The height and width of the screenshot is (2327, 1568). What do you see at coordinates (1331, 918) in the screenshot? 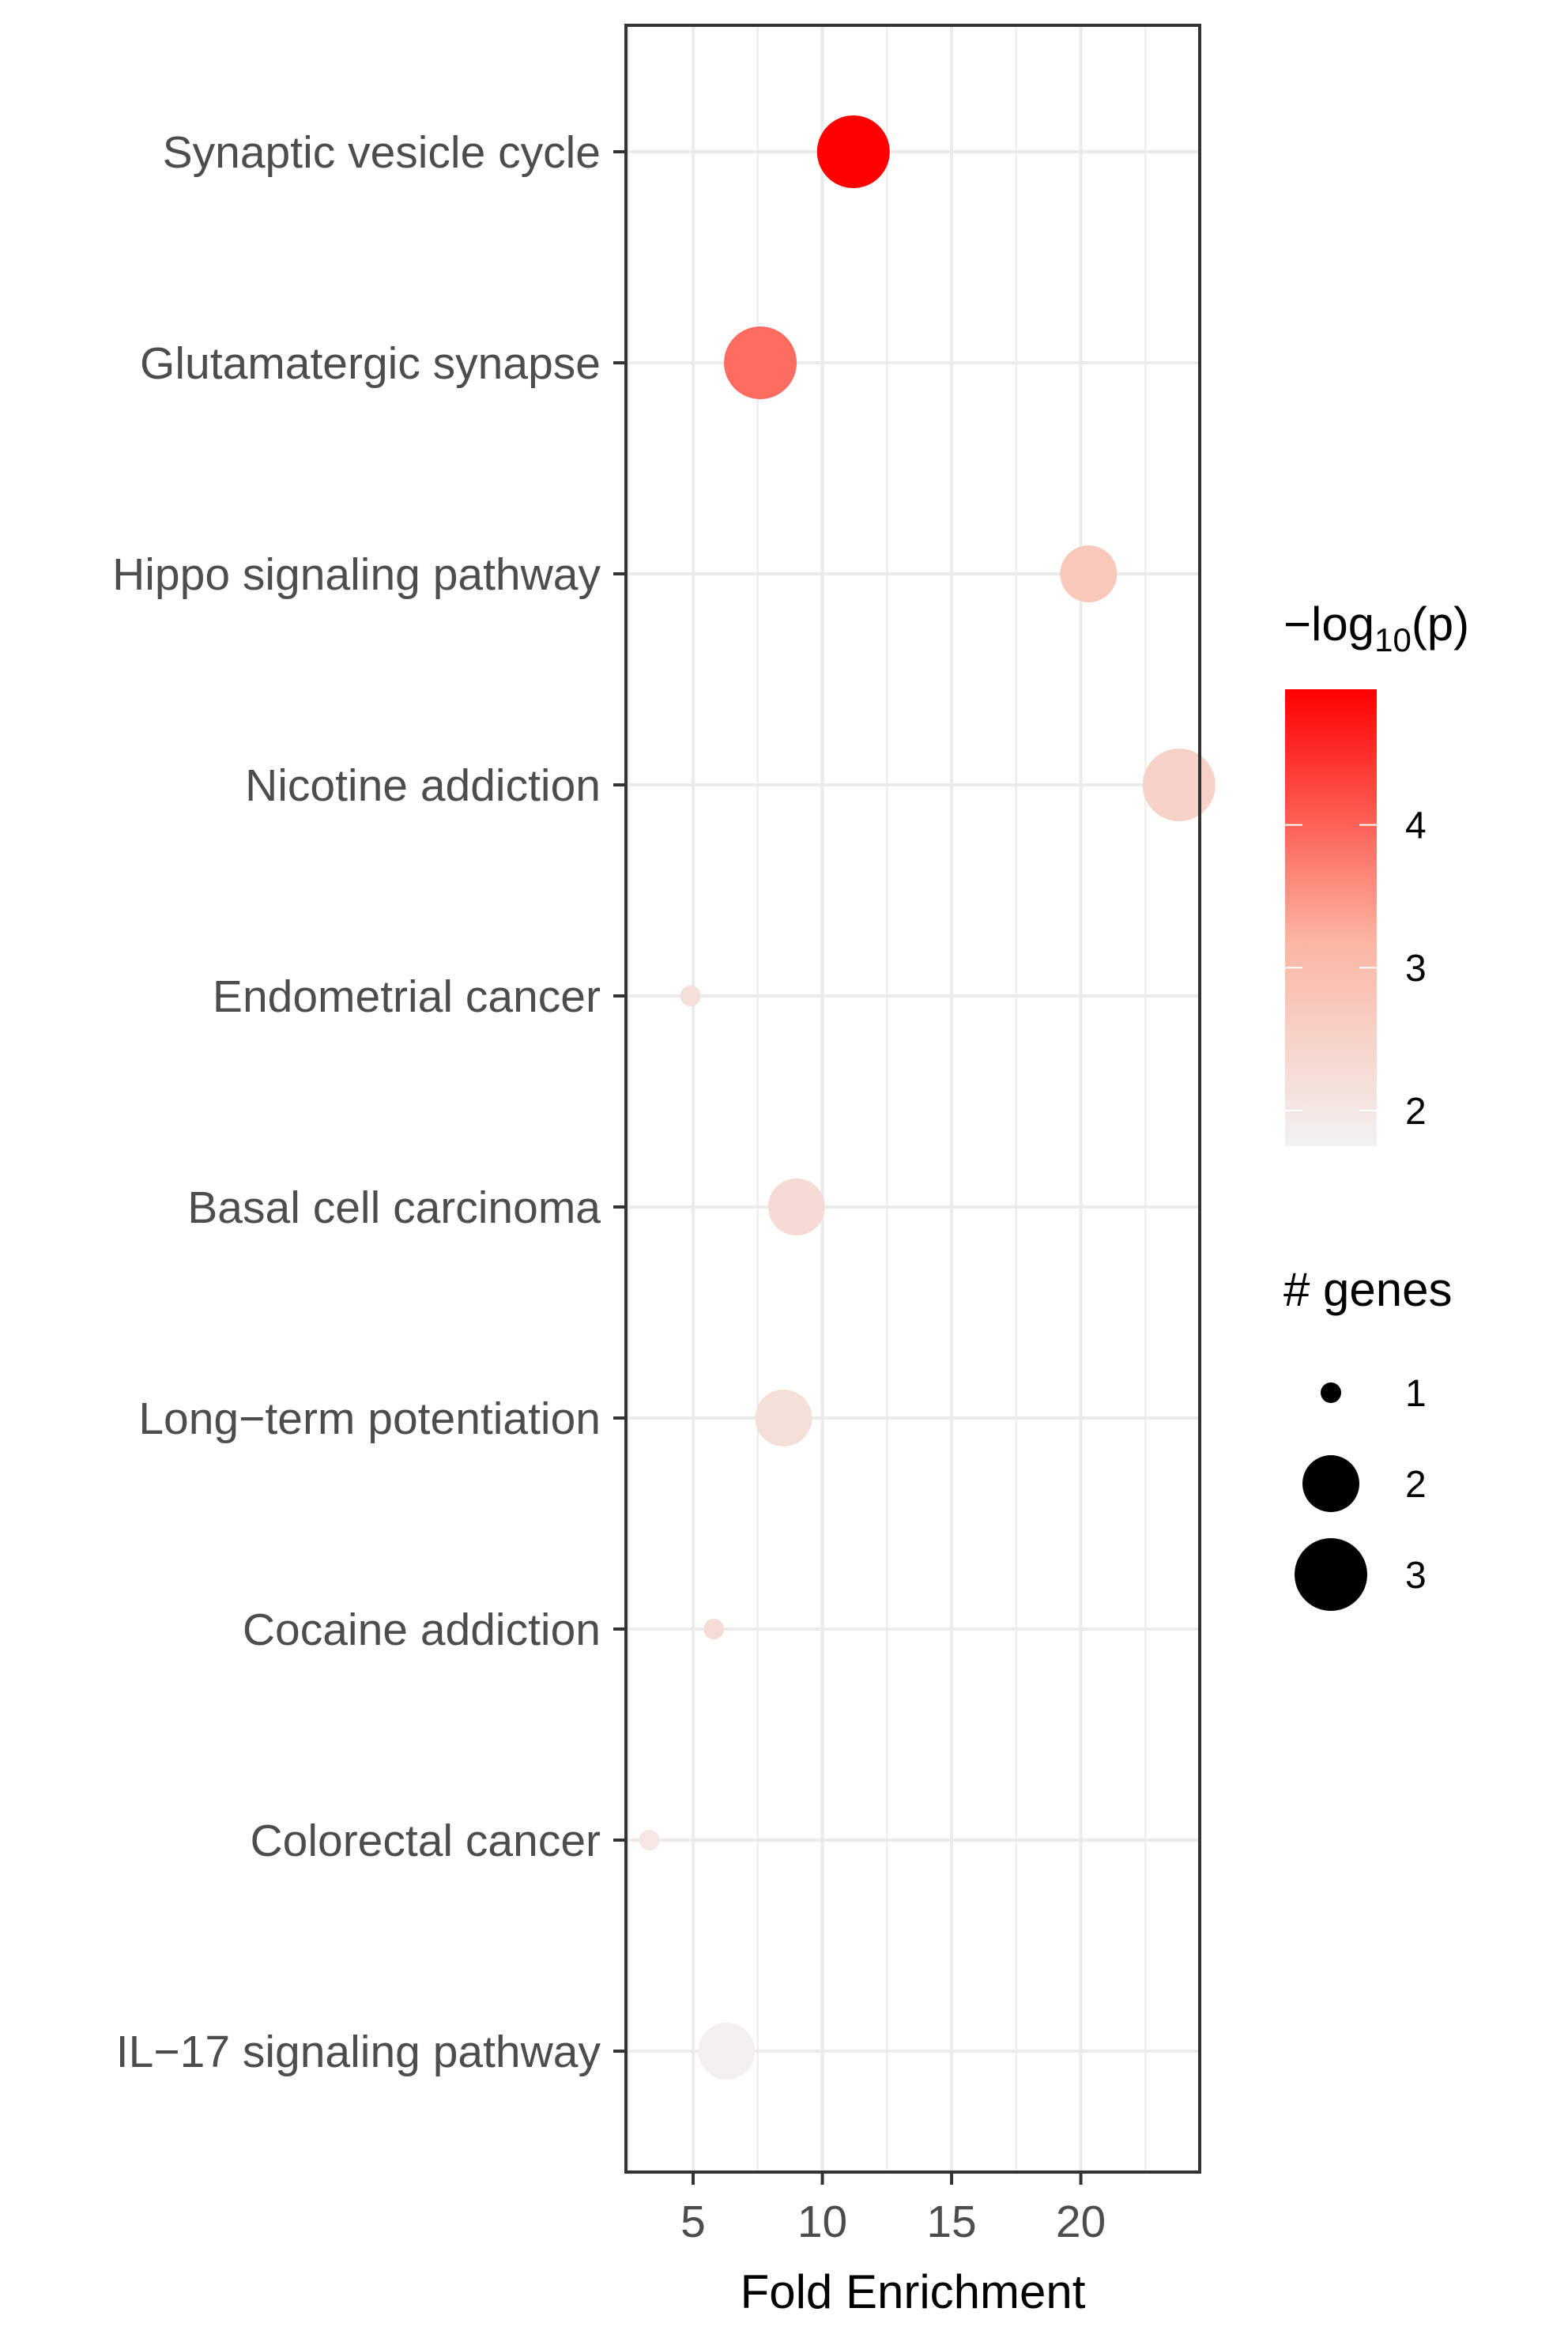
I see `colorbar` at bounding box center [1331, 918].